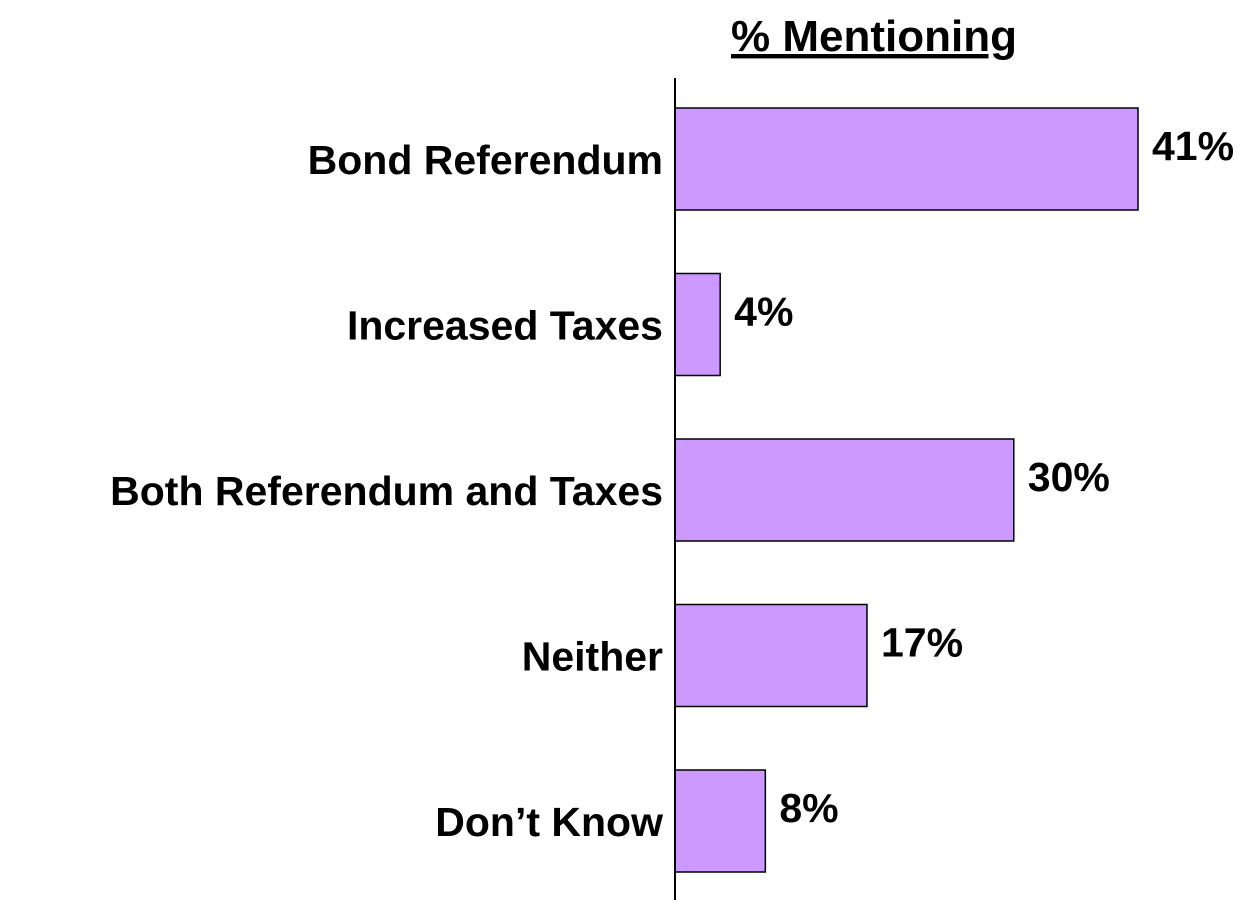  What do you see at coordinates (592, 657) in the screenshot?
I see `category-label: Neither` at bounding box center [592, 657].